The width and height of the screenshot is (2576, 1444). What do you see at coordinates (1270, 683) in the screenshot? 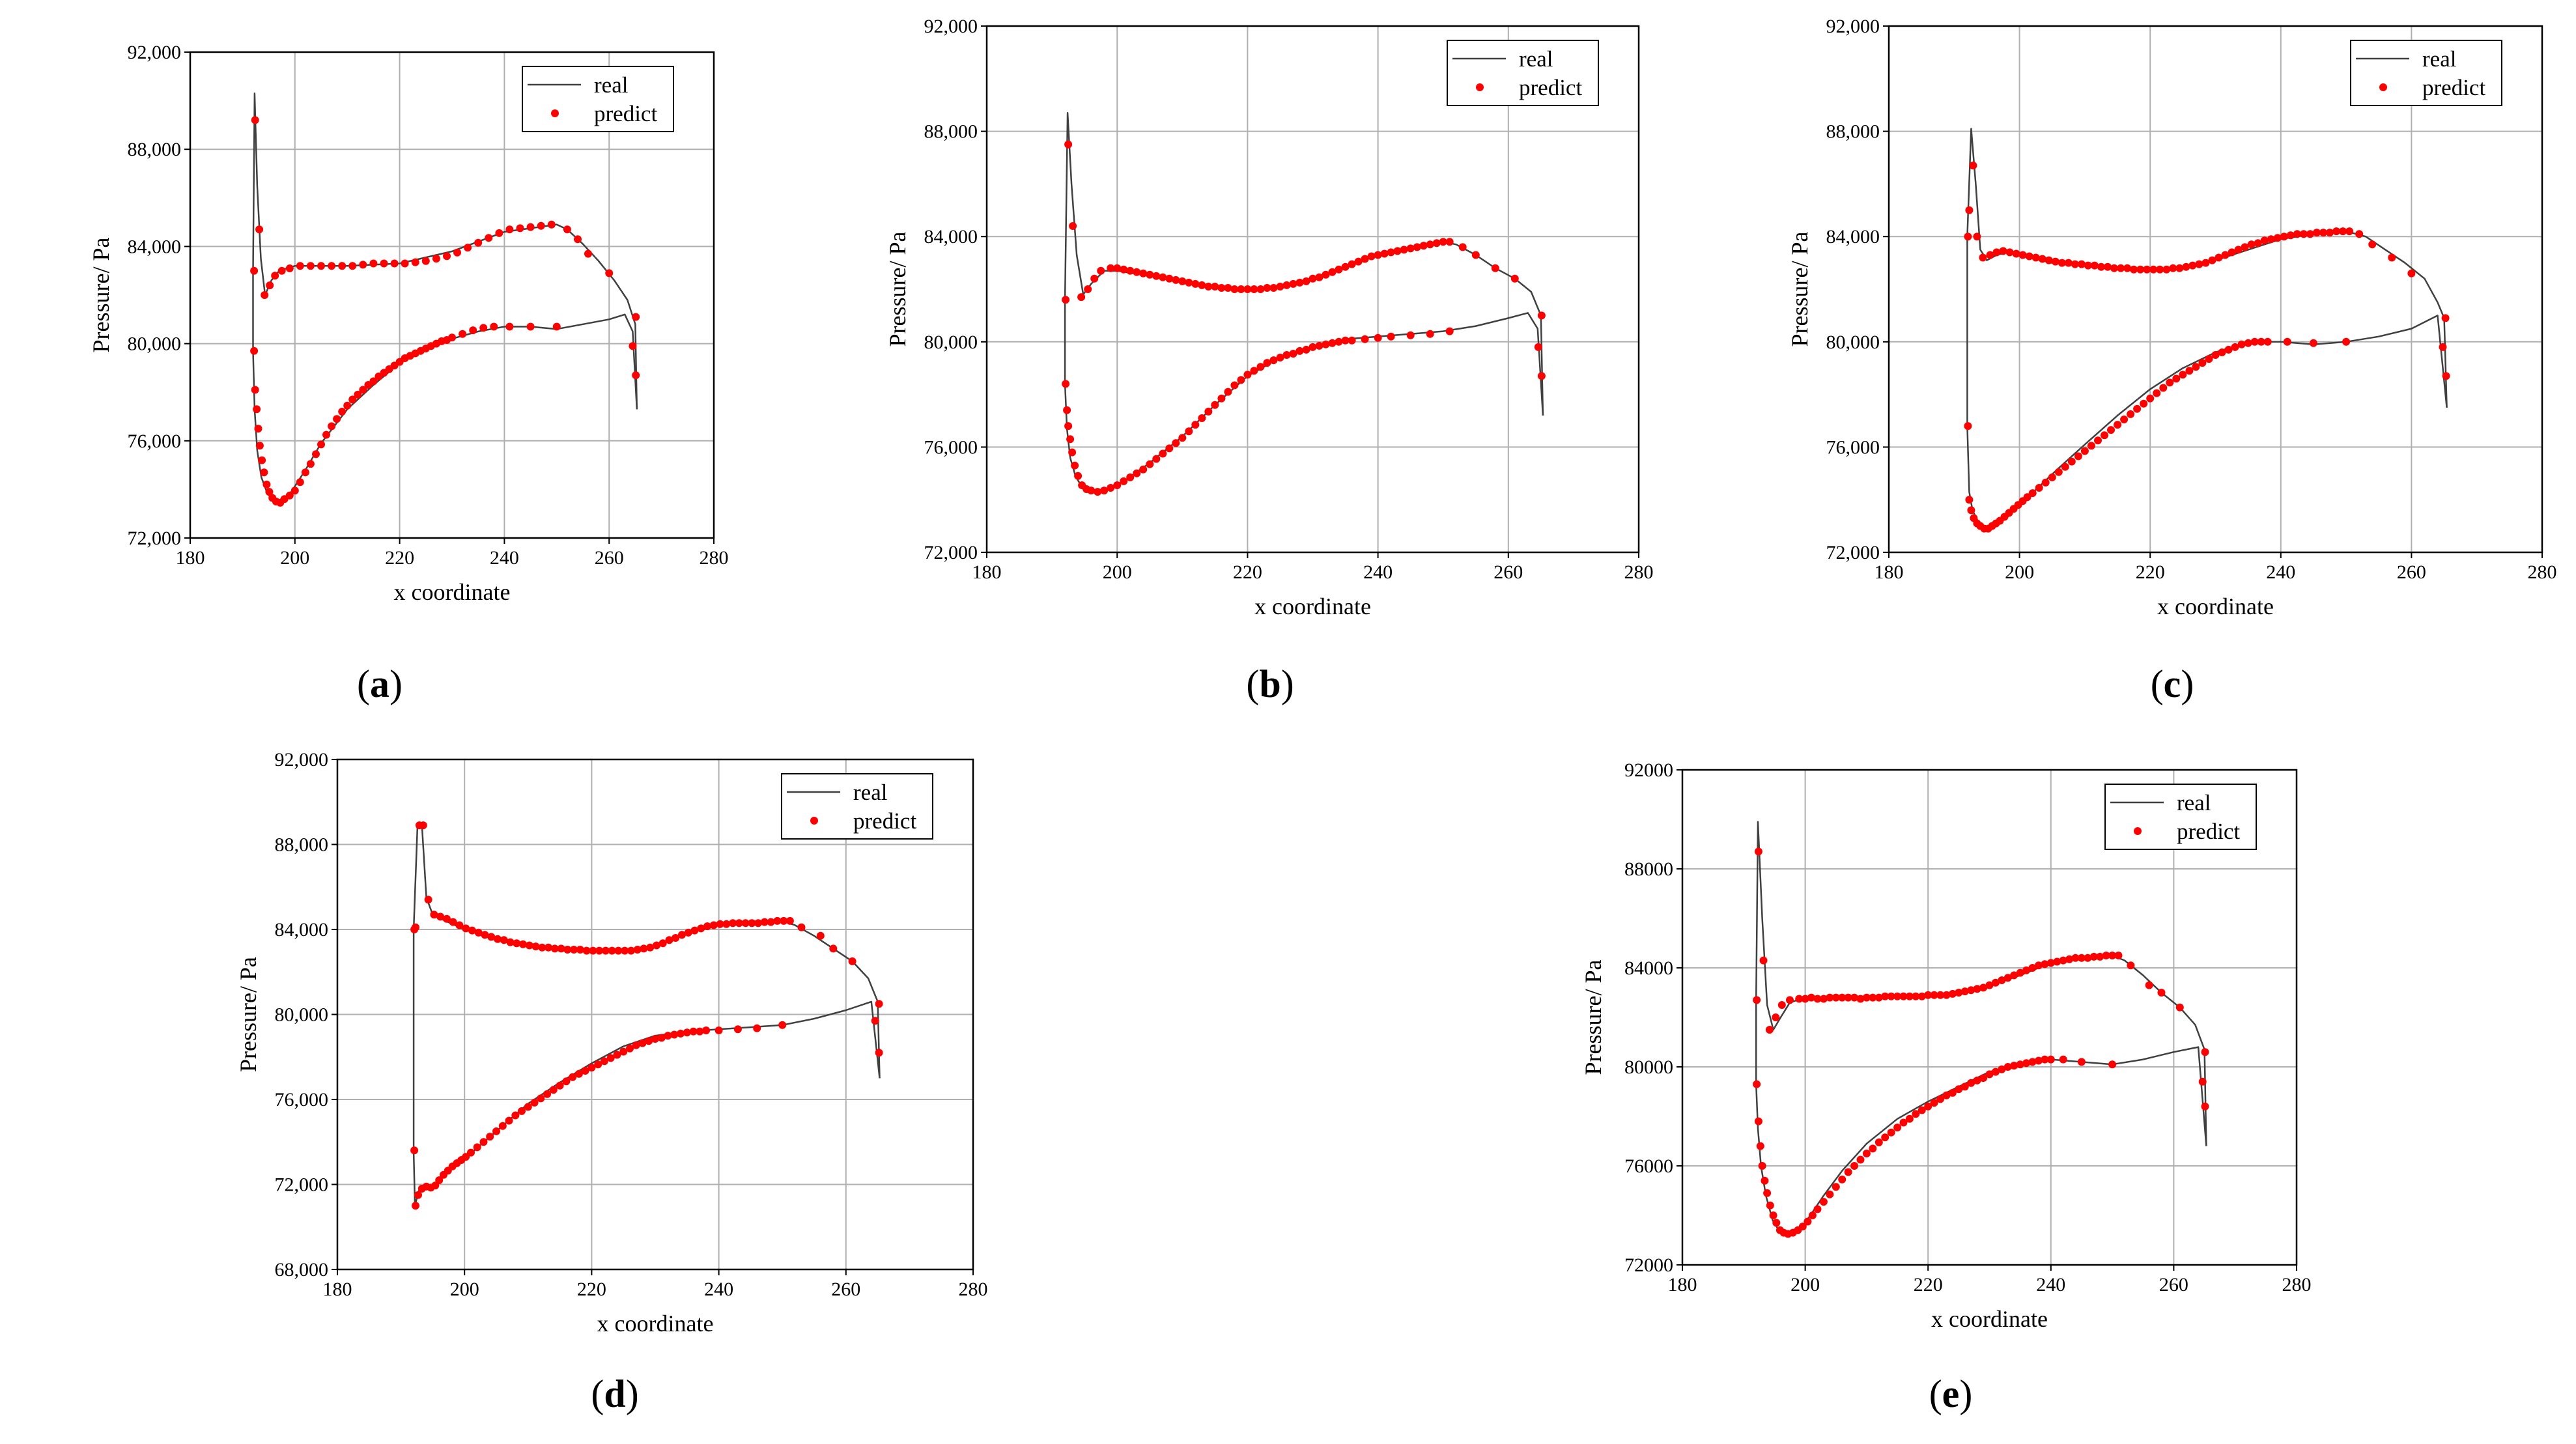
I see `caption-letter: b` at bounding box center [1270, 683].